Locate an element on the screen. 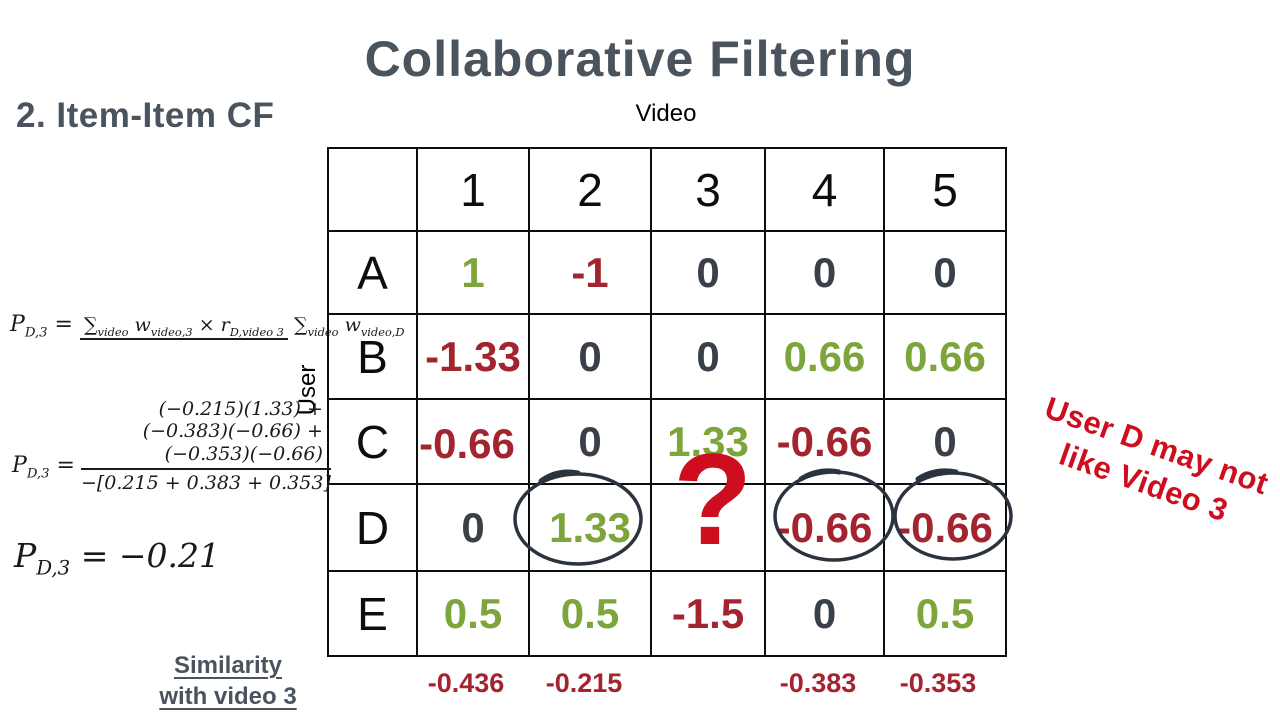  section-heading: 2. Item-Item CF is located at coordinates (145, 115).